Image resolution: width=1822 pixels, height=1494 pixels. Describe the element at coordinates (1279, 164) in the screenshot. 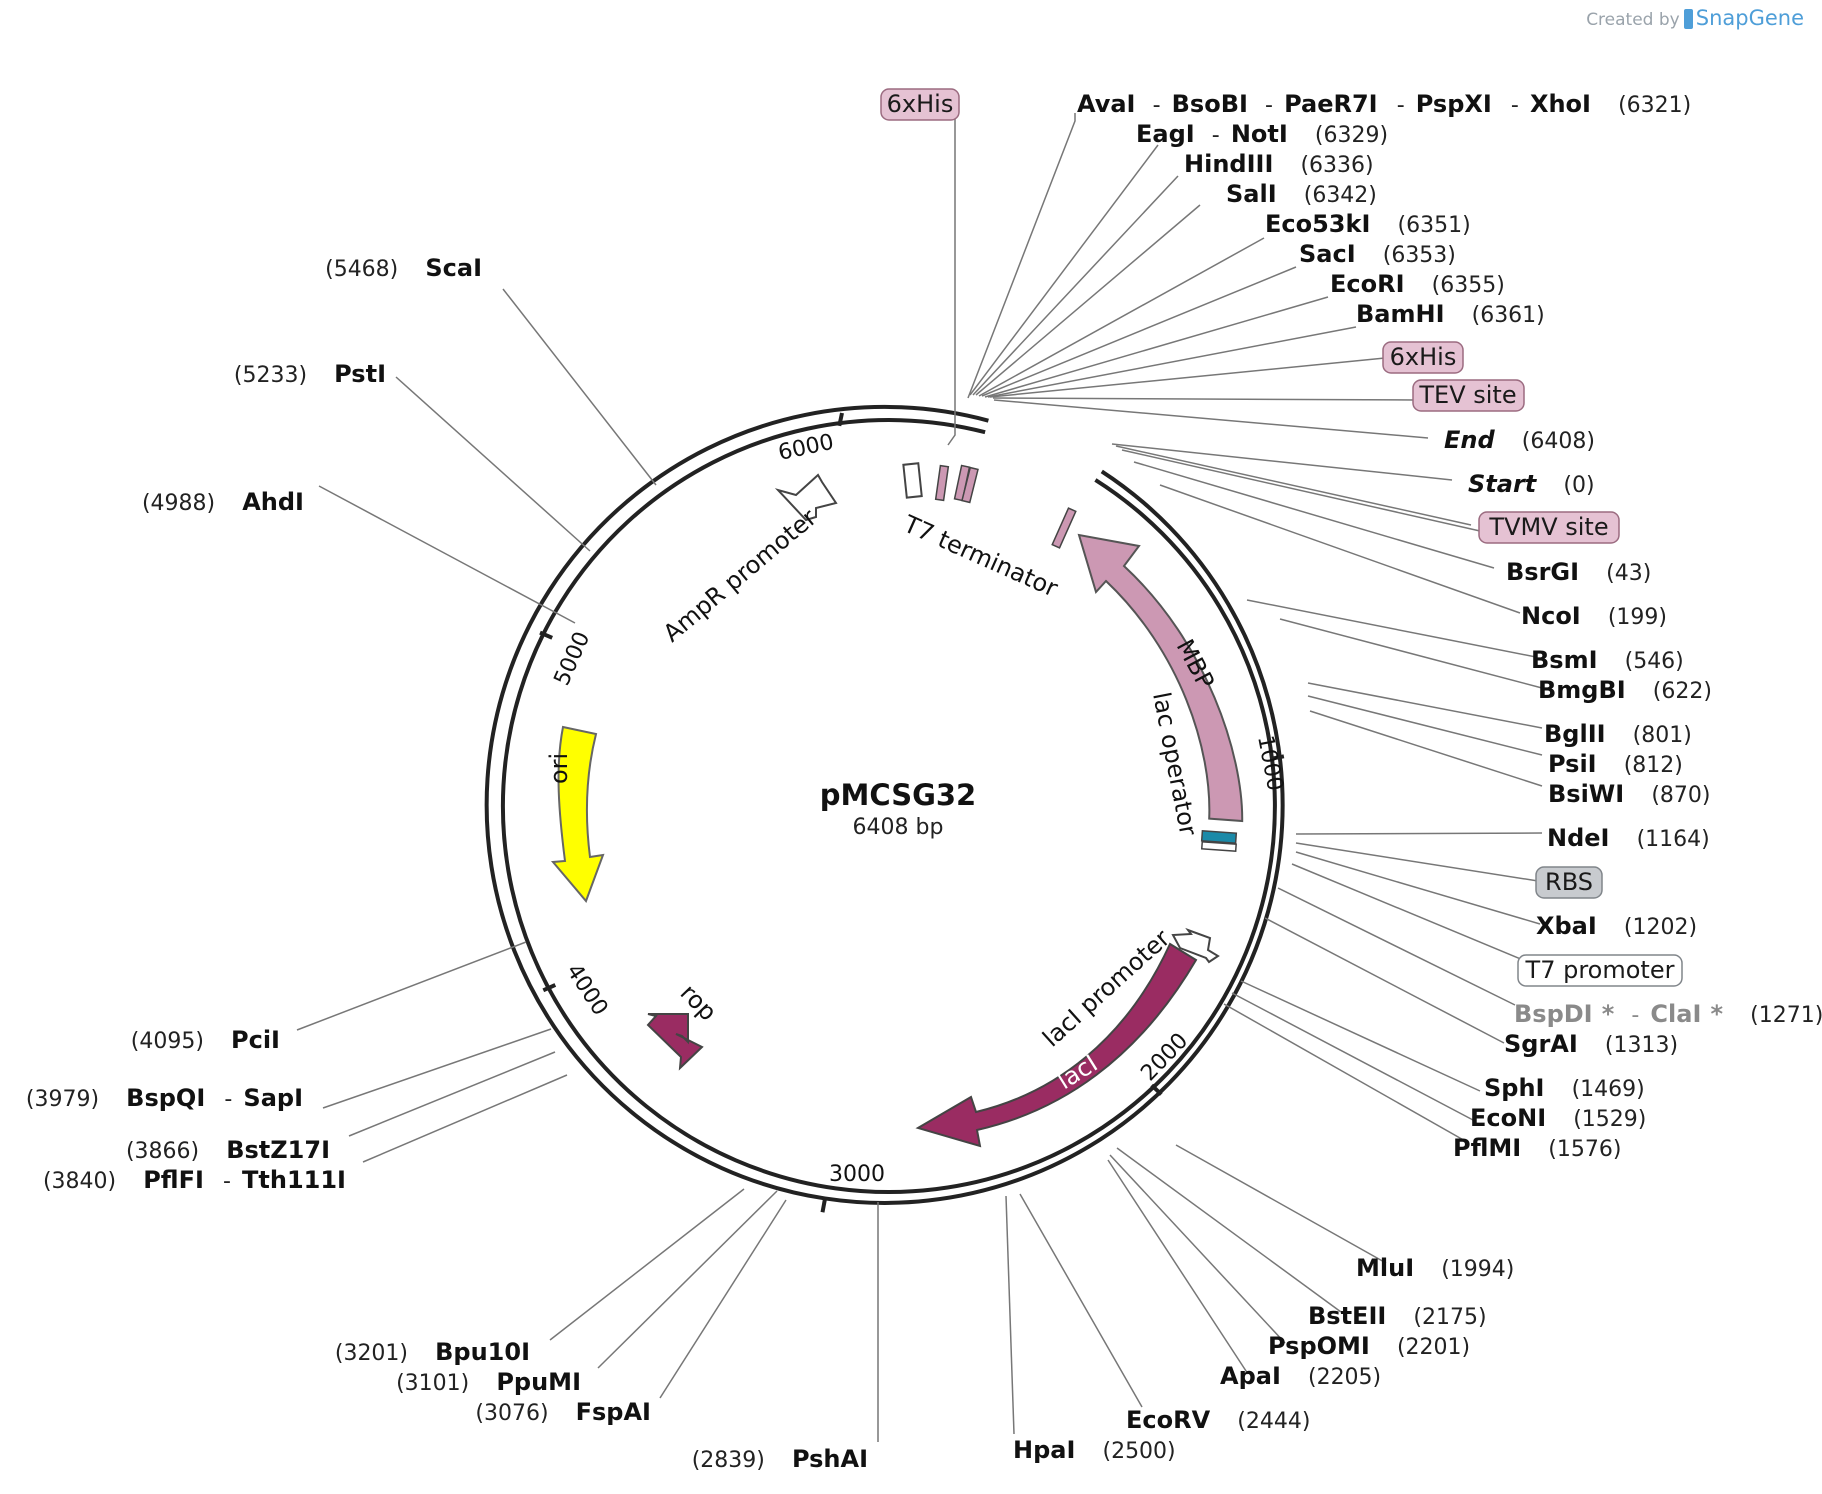

I see `site-hindiii: HindIII (6336)` at that location.